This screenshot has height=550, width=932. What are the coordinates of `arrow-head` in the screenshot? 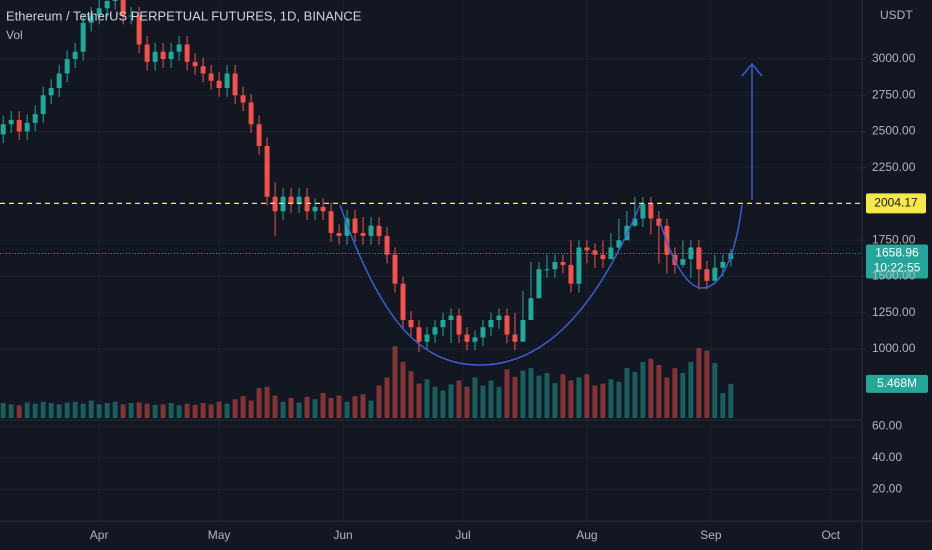 It's located at (752, 69).